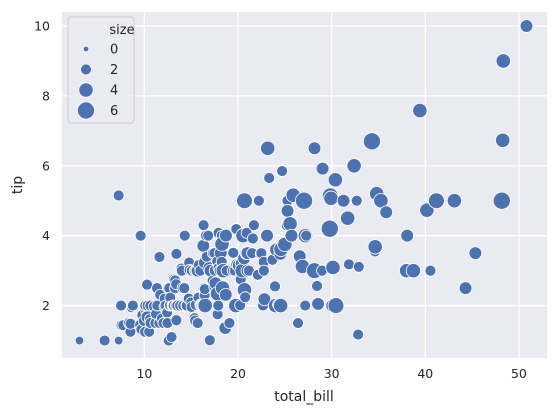  What do you see at coordinates (46, 235) in the screenshot?
I see `y-tick-label-1: 4` at bounding box center [46, 235].